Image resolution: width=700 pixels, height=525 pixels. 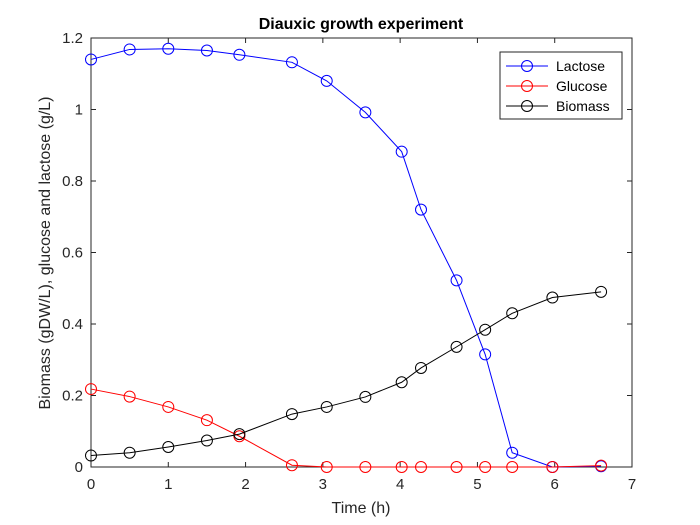 I want to click on y-tick-label: 1, so click(x=79, y=110).